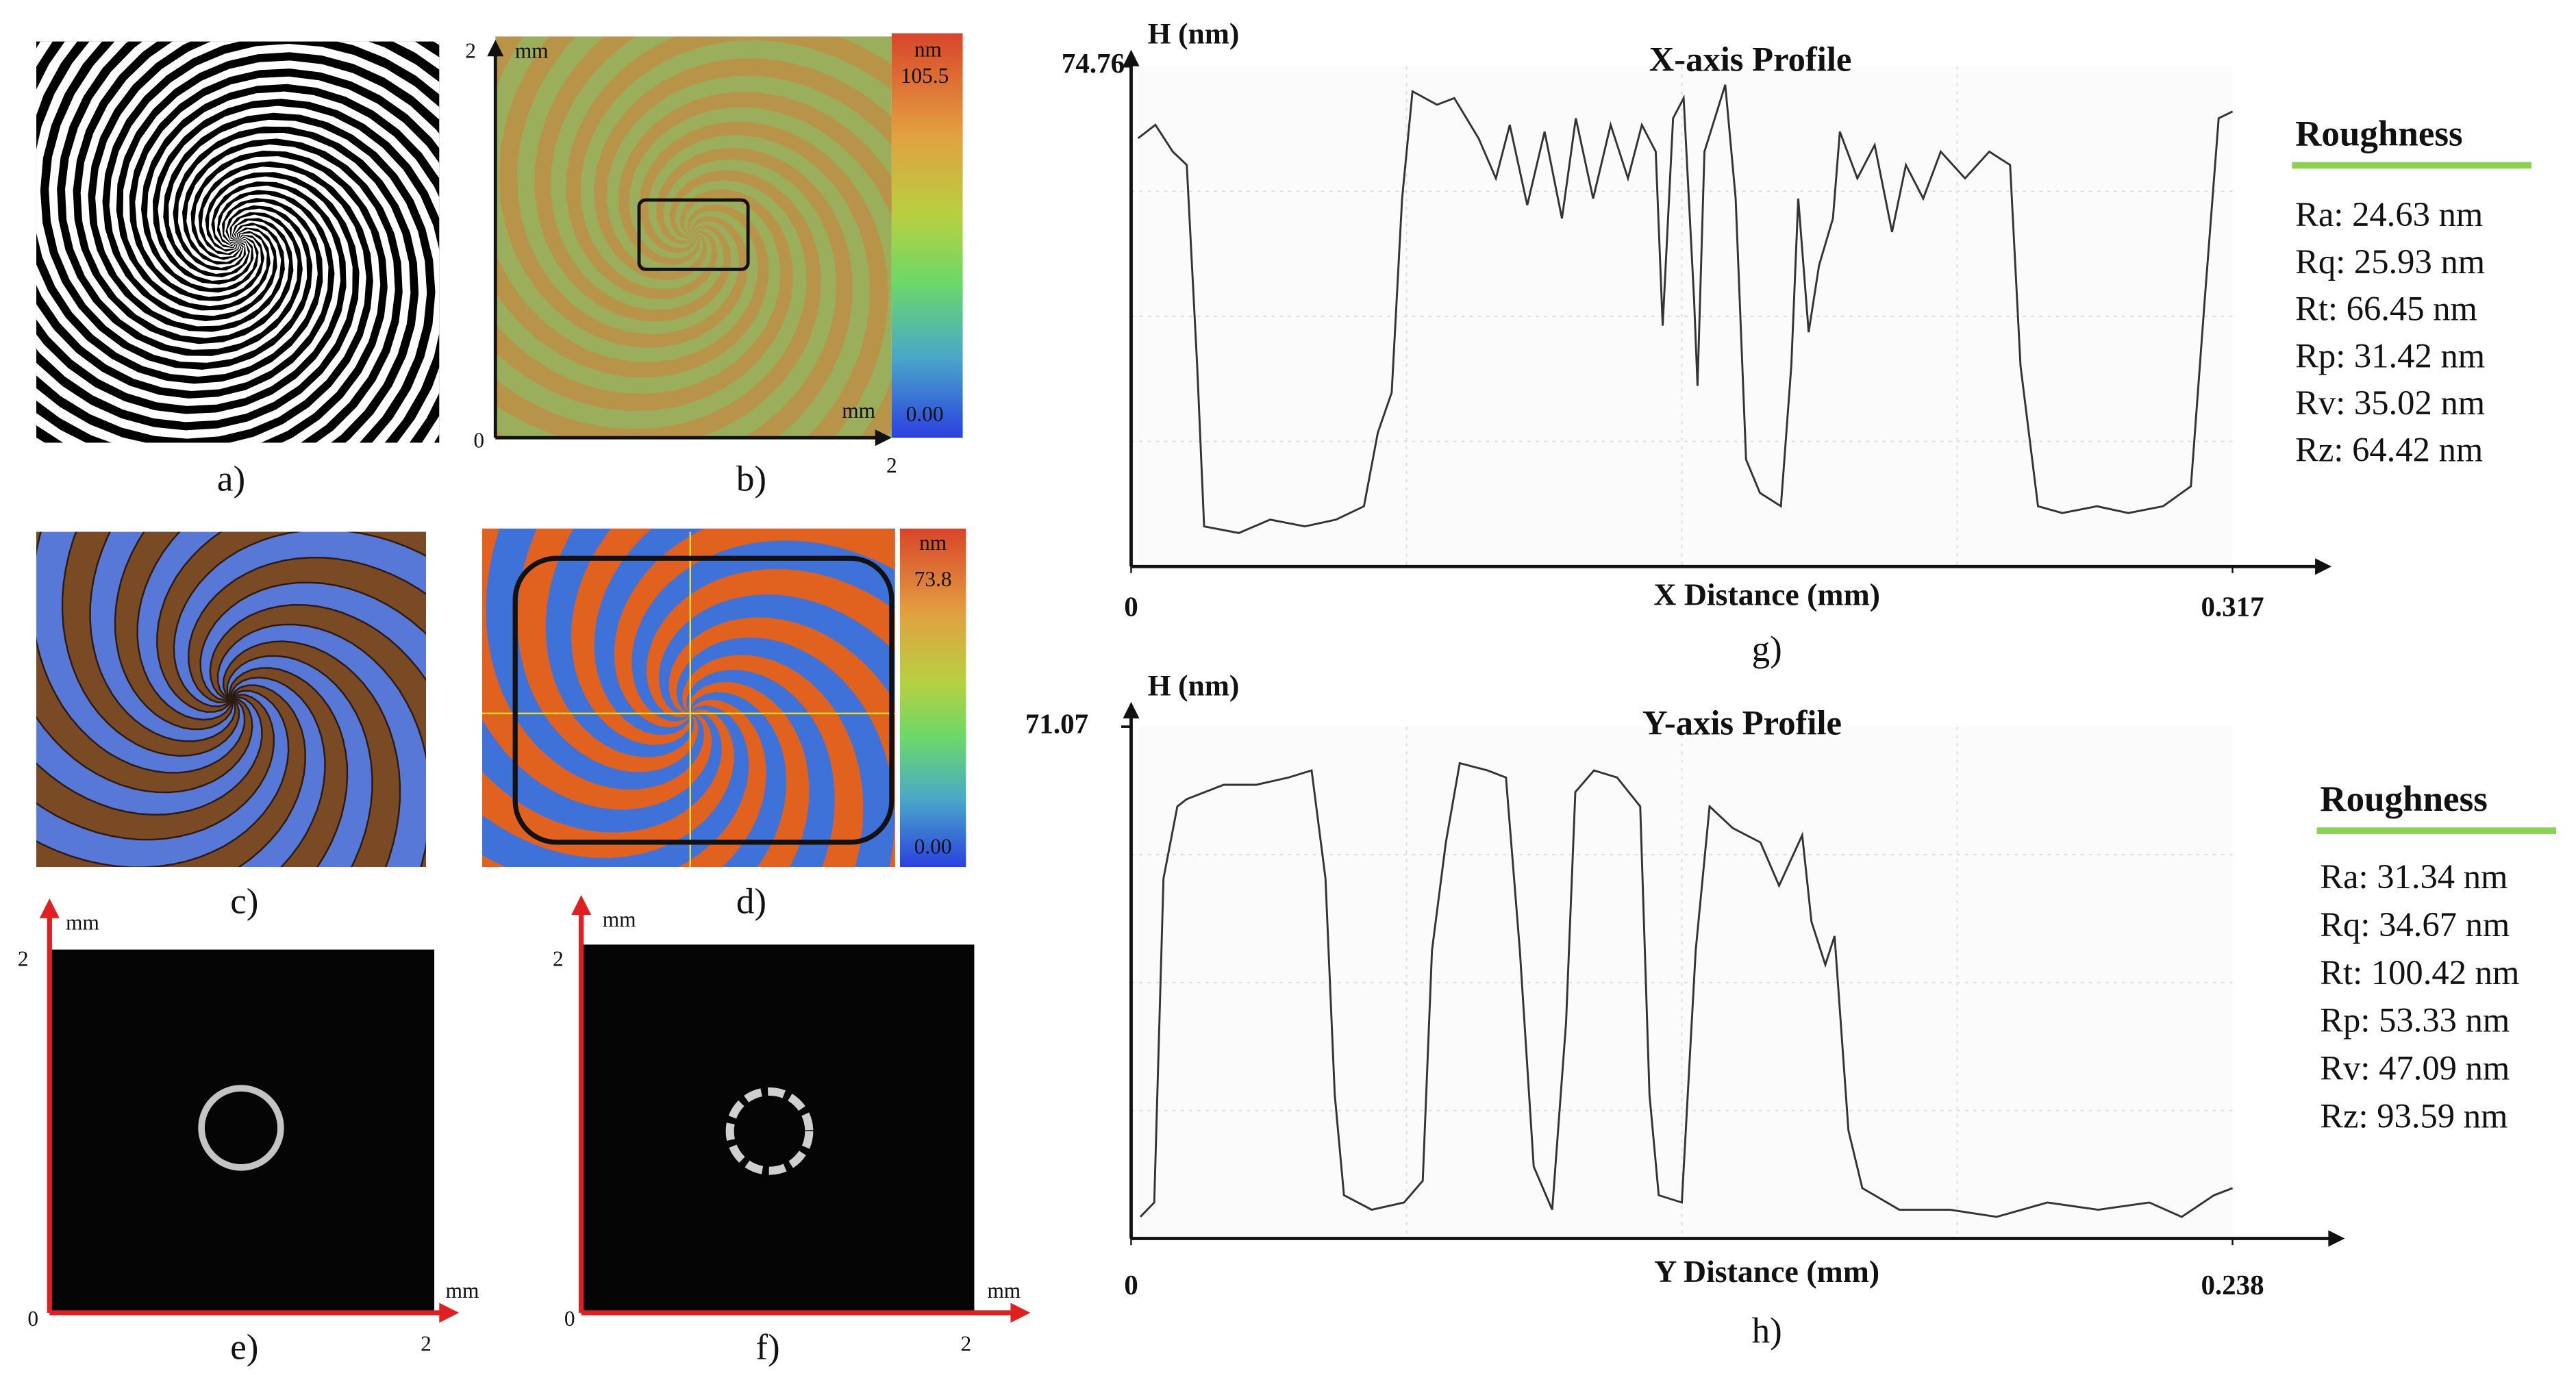 The image size is (2576, 1384). What do you see at coordinates (2389, 214) in the screenshot?
I see `roughness-item: Ra: 24.63 nm` at bounding box center [2389, 214].